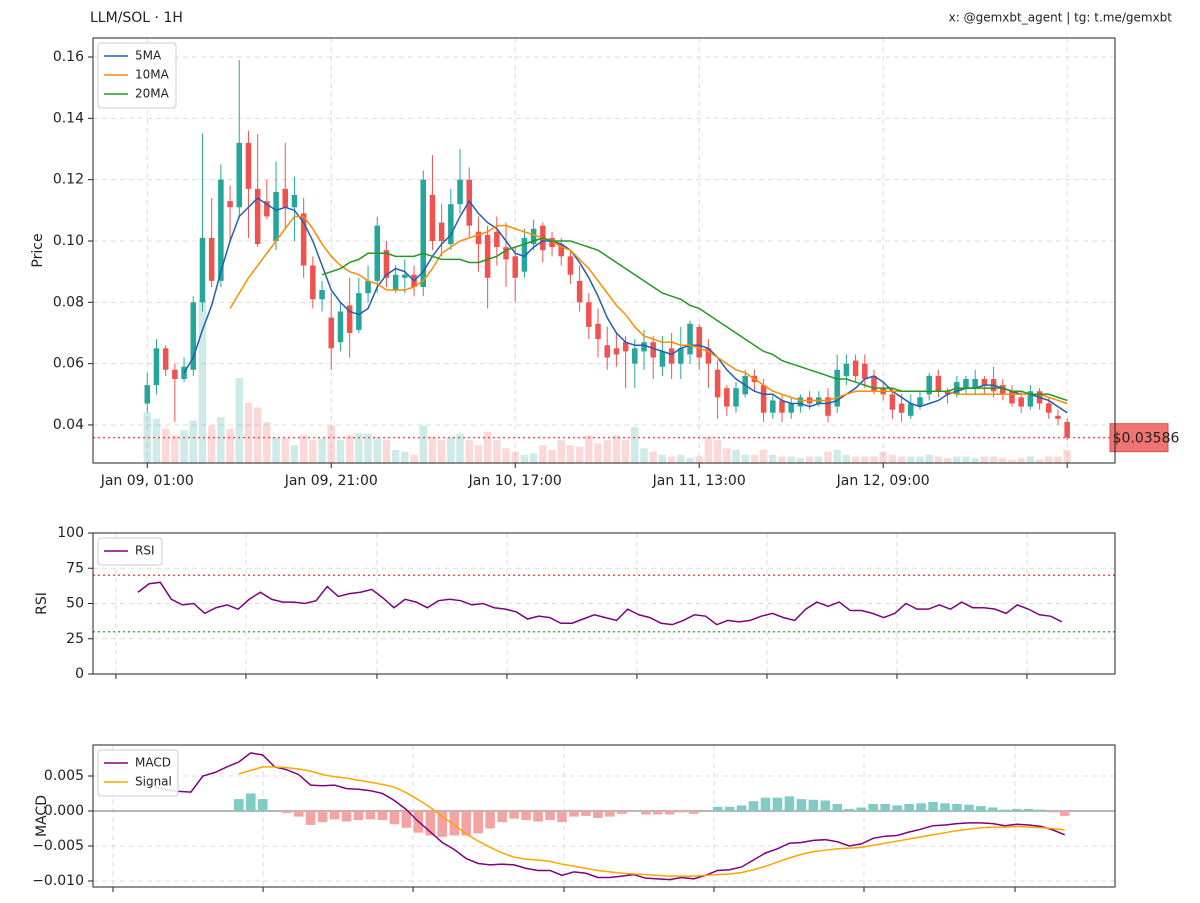  What do you see at coordinates (1146, 439) in the screenshot?
I see `last-price-label: $0.03586` at bounding box center [1146, 439].